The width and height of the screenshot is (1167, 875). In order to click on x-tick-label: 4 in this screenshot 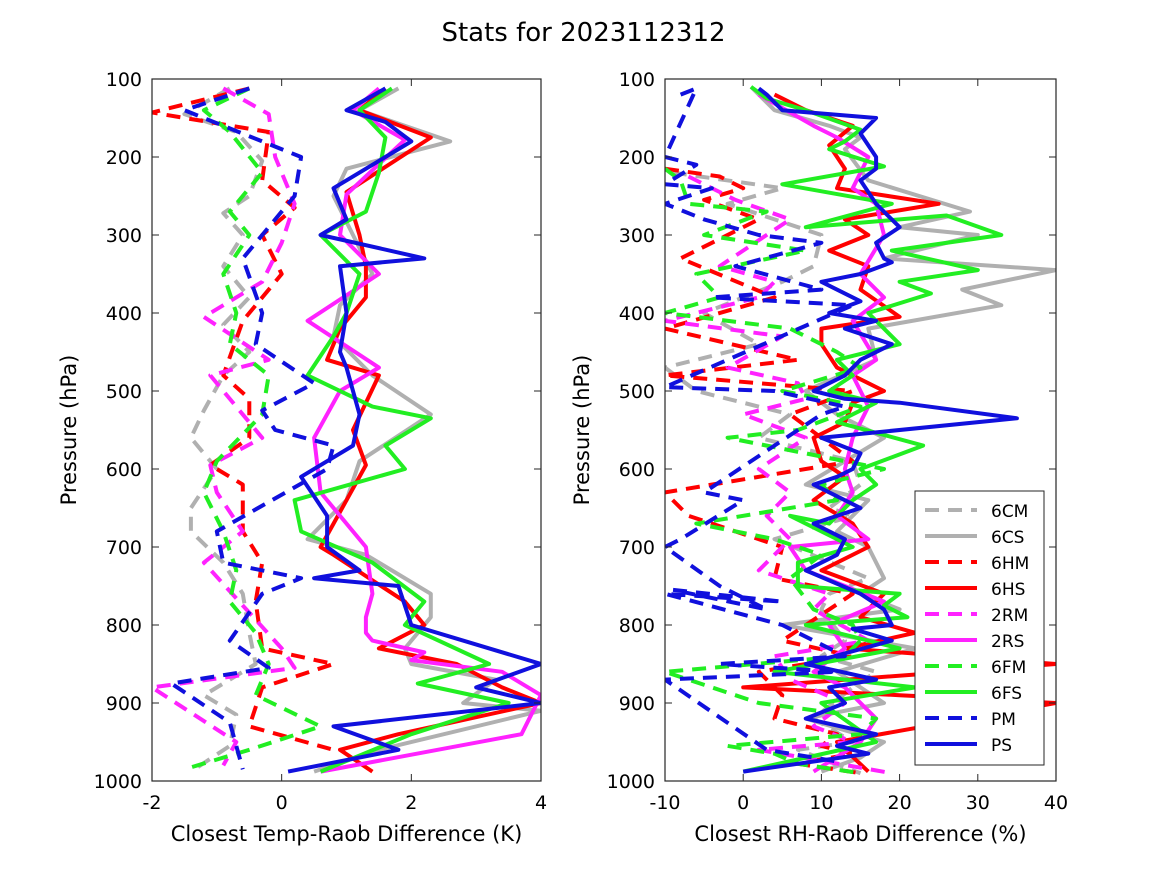, I will do `click(541, 803)`.